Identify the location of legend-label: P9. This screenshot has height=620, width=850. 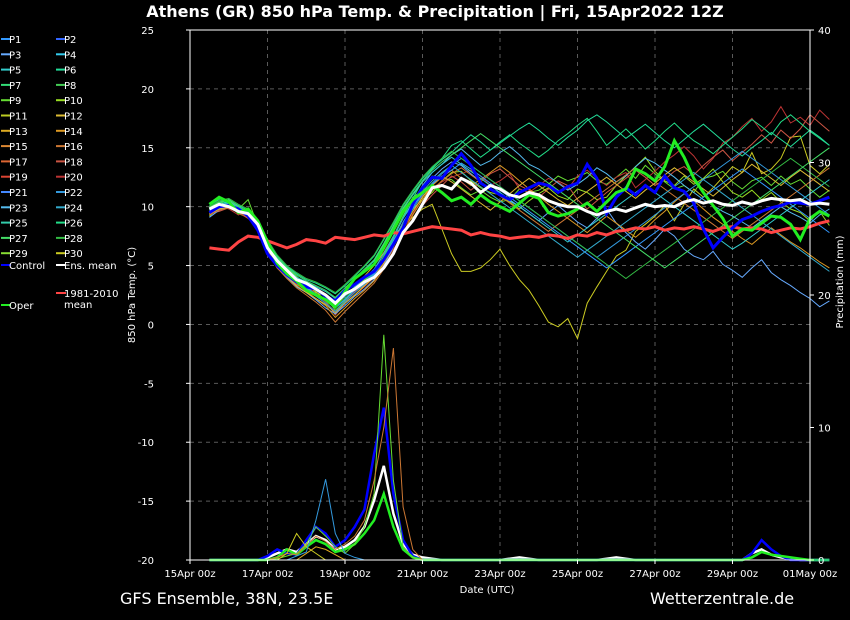
(15, 101).